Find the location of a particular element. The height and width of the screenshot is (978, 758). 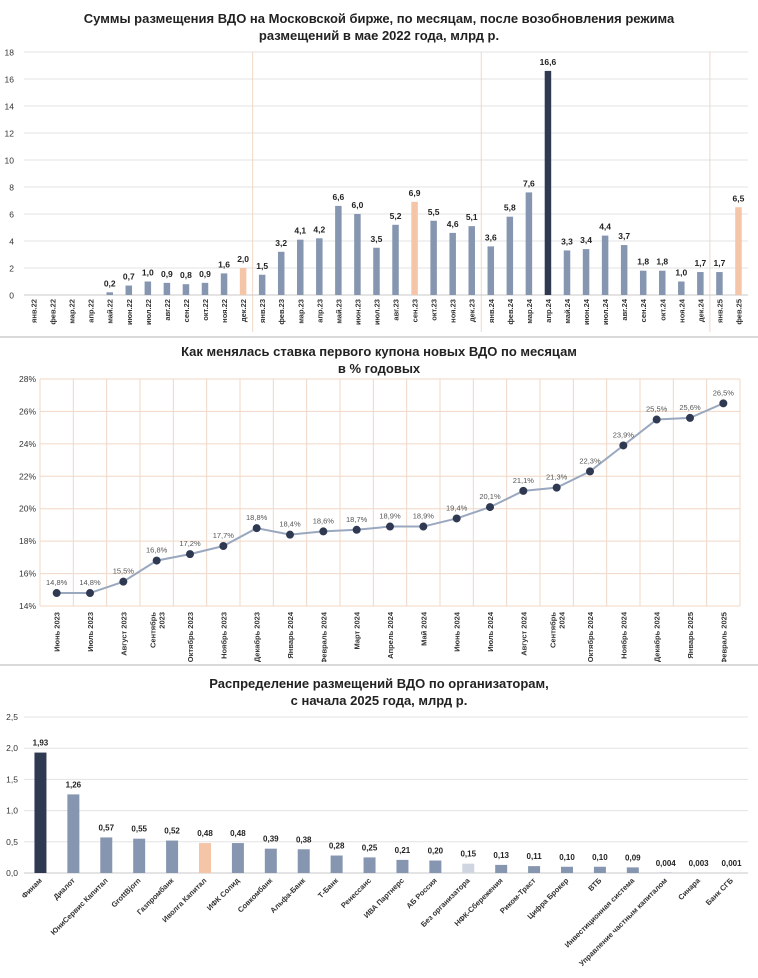

bar-value-label: 0,55 is located at coordinates (139, 829).